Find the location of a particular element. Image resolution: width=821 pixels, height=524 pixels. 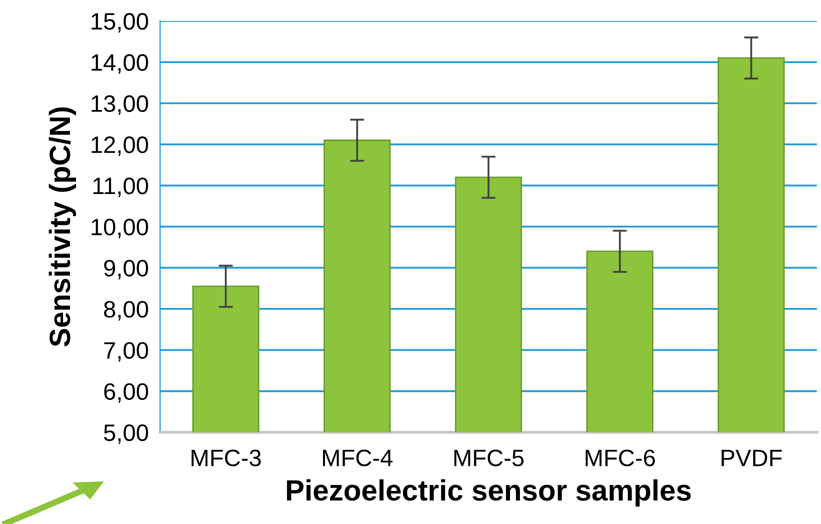

y-tick-label: 10,00 is located at coordinates (120, 228).